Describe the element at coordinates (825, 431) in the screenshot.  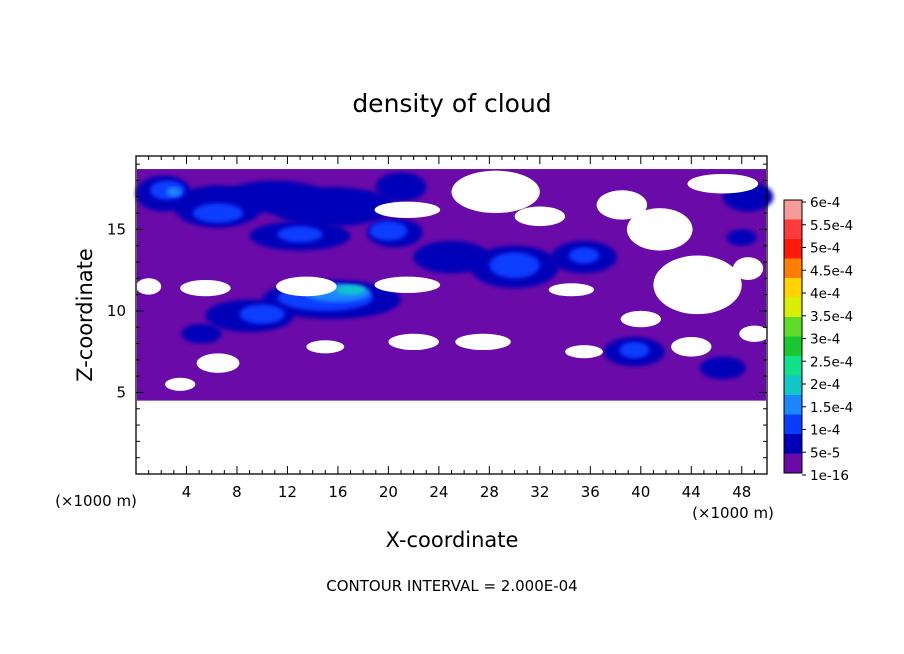
I see `colorbar-label: 1e-4` at that location.